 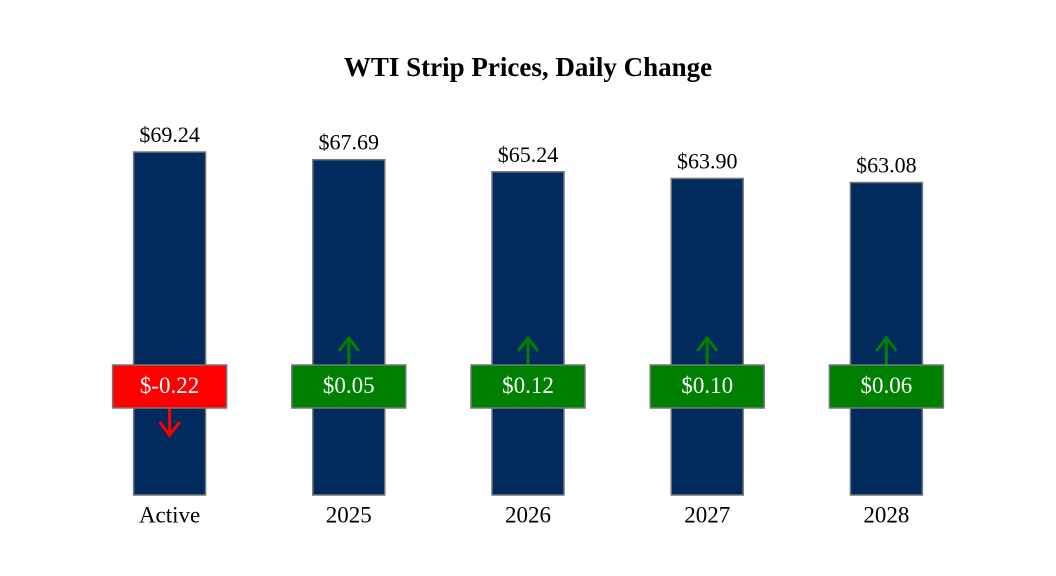 I want to click on value-label: $69.24, so click(x=169, y=134).